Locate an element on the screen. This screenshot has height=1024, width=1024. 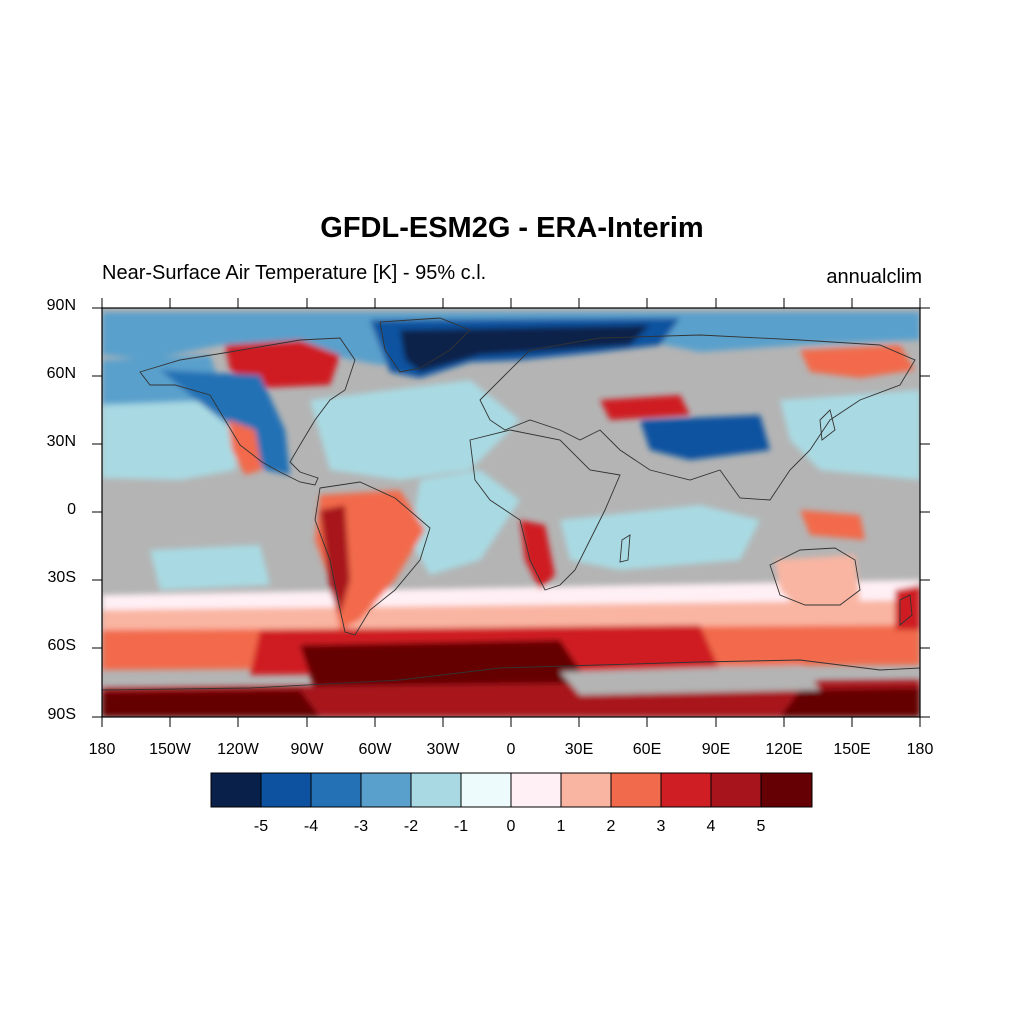
coast-north-america is located at coordinates (247, 411).